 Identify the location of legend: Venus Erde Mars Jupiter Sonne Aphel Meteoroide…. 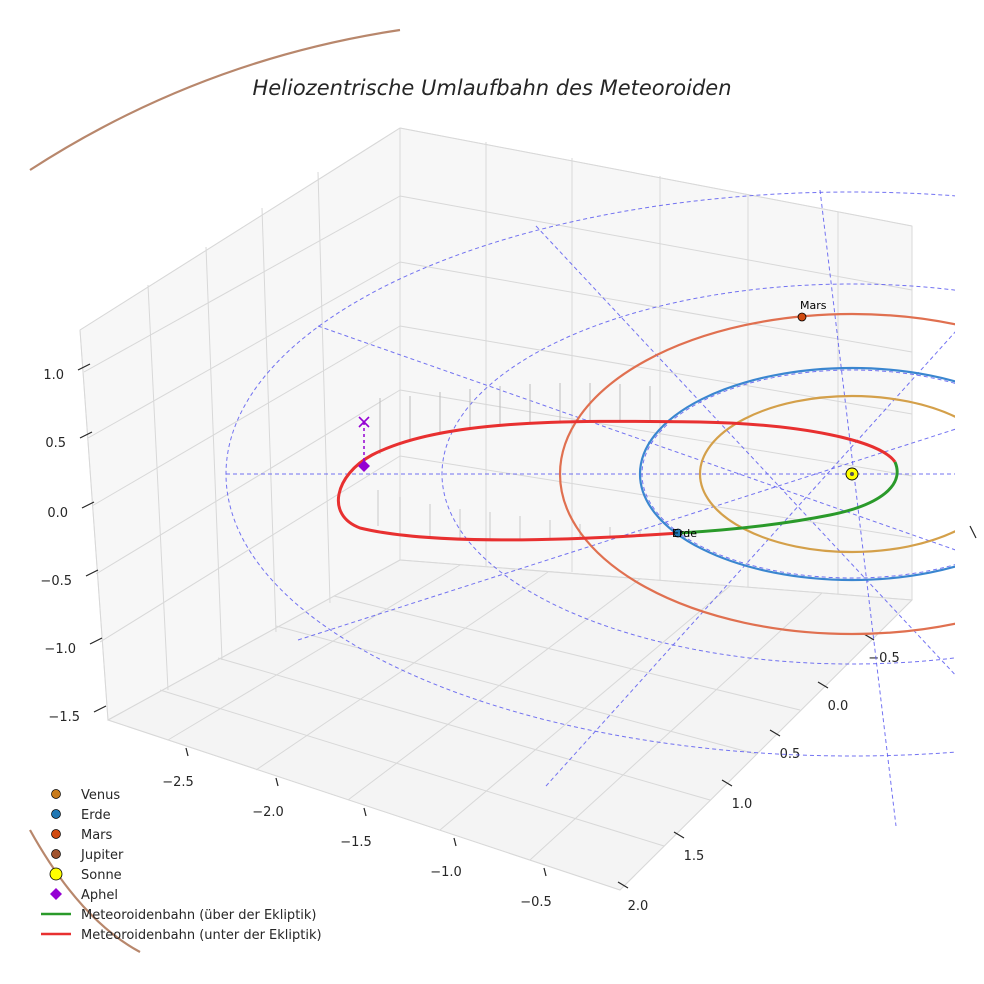
(181, 865).